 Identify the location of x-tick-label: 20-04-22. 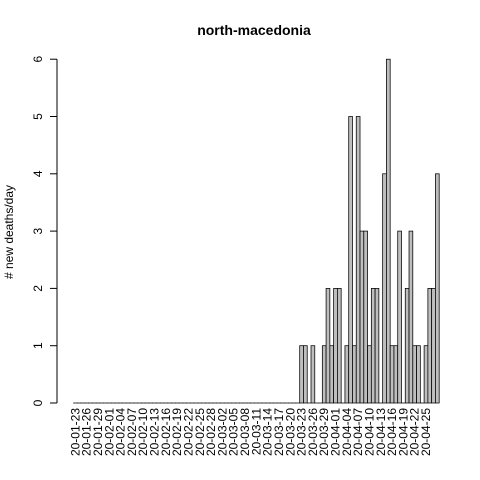
(415, 432).